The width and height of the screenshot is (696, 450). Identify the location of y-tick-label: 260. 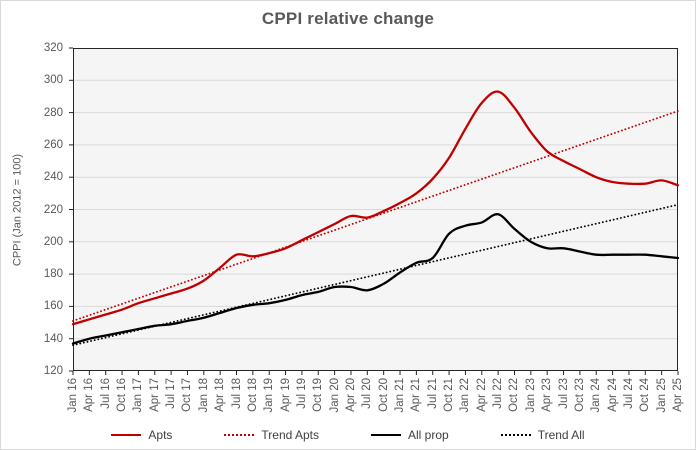
(53, 144).